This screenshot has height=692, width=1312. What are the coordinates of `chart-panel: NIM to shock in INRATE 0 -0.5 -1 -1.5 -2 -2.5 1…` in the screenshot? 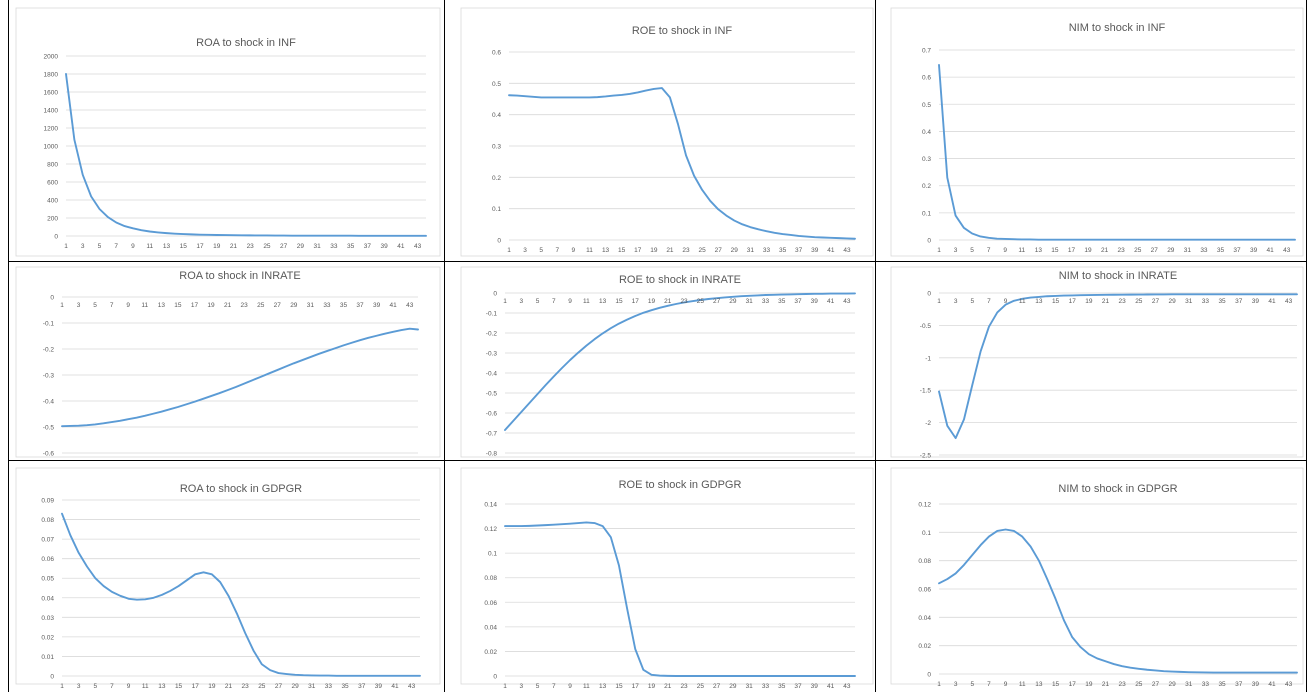 It's located at (1098, 362).